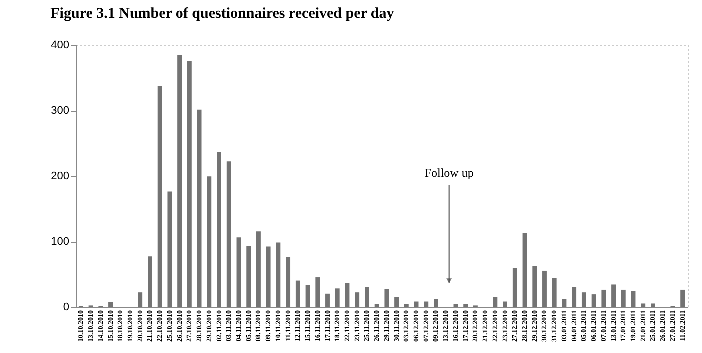 The height and width of the screenshot is (353, 702). Describe the element at coordinates (60, 111) in the screenshot. I see `y-tick-label: 300` at that location.